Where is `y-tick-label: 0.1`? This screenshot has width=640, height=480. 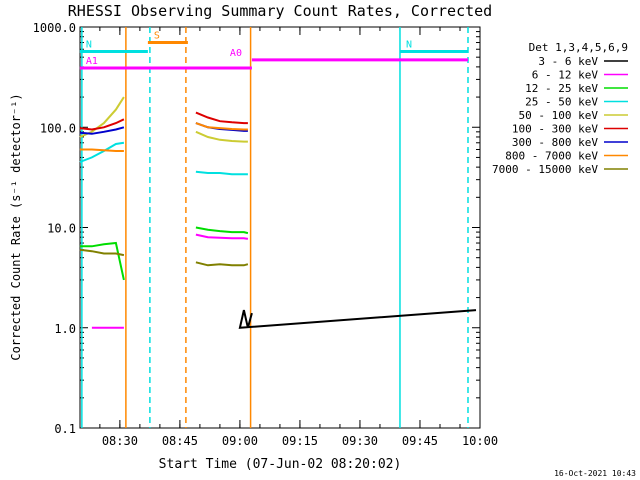
y-tick-label: 0.1 is located at coordinates (65, 429).